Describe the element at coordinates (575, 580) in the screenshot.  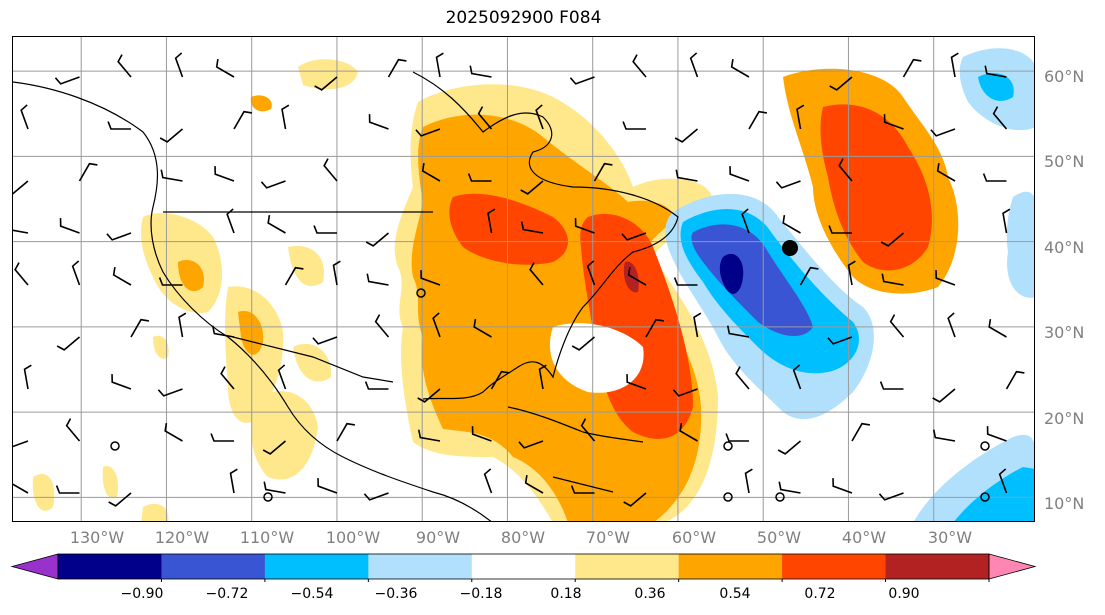
I see `colorbar-tick-marks` at that location.